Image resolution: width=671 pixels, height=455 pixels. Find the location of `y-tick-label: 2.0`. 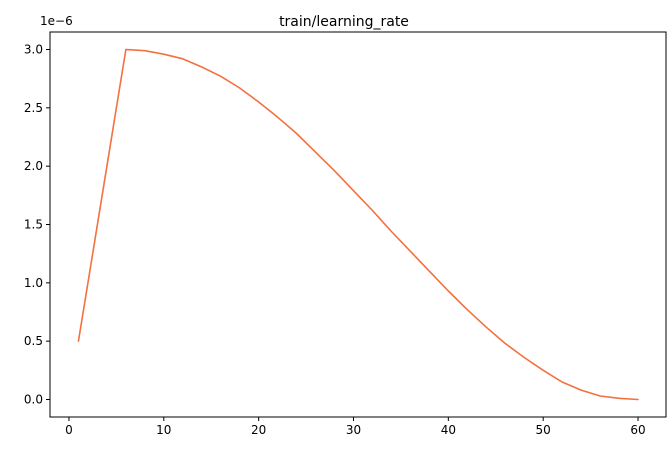

y-tick-label: 2.0 is located at coordinates (33, 166).